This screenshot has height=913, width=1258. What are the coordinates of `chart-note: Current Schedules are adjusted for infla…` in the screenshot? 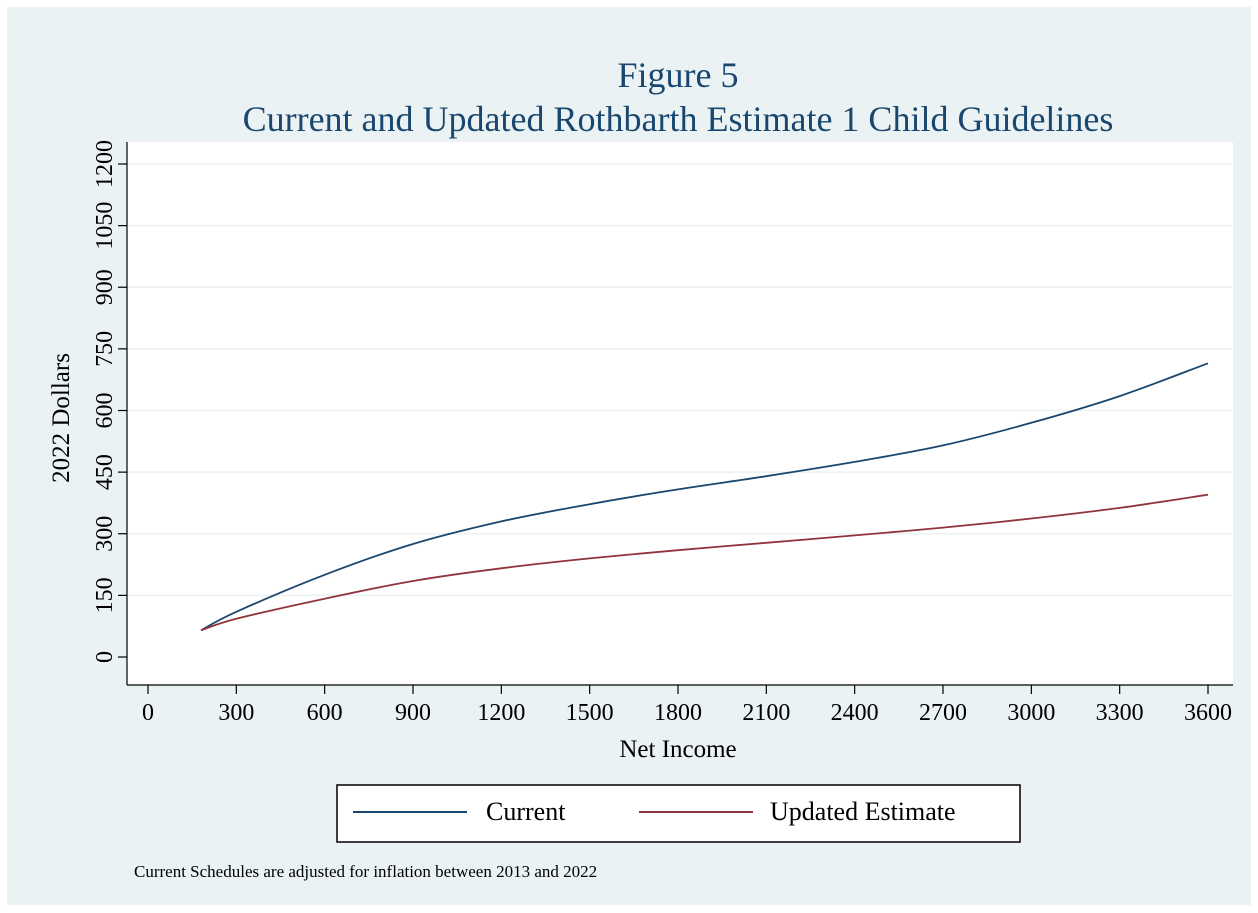 It's located at (365, 871).